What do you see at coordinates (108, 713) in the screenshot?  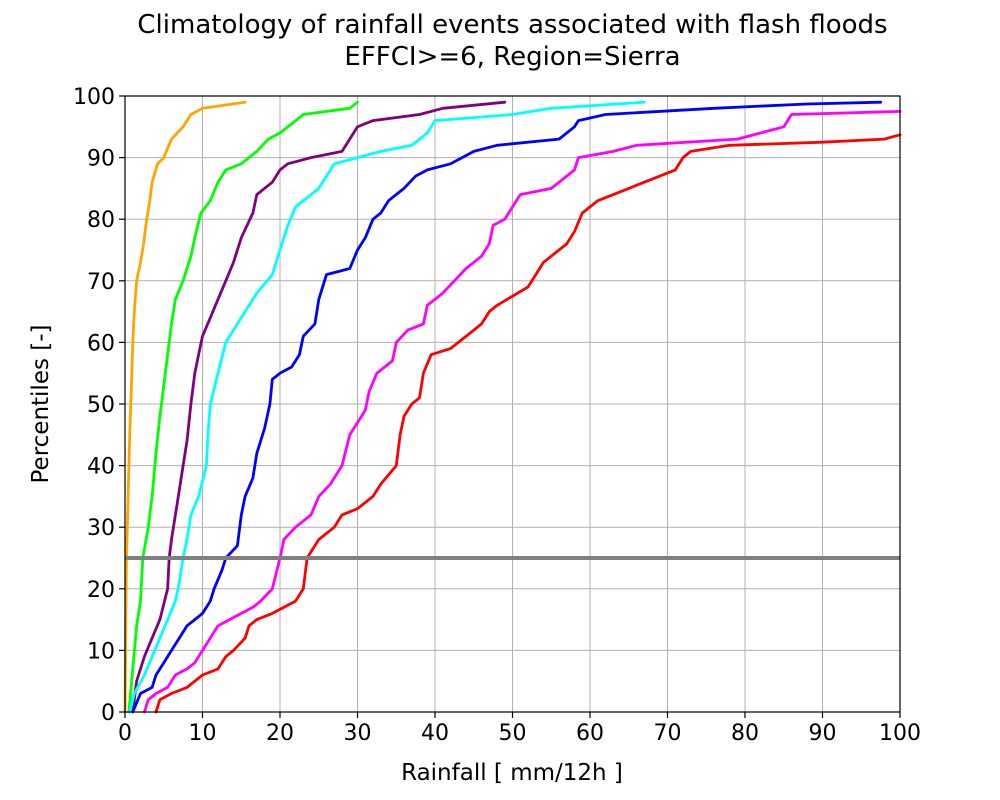 I see `y-tick-label: 0` at bounding box center [108, 713].